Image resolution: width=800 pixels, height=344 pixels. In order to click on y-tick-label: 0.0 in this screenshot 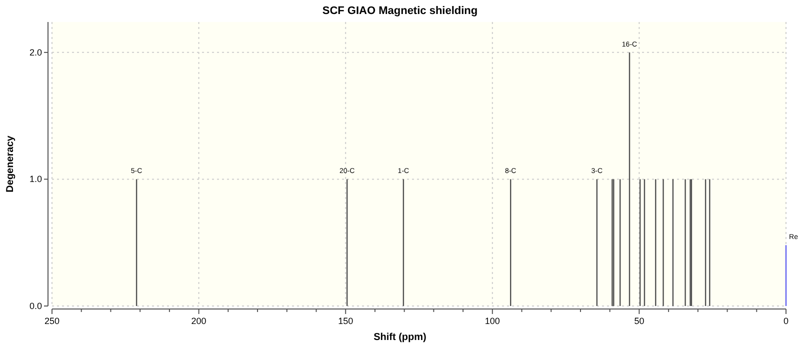, I will do `click(35, 306)`.